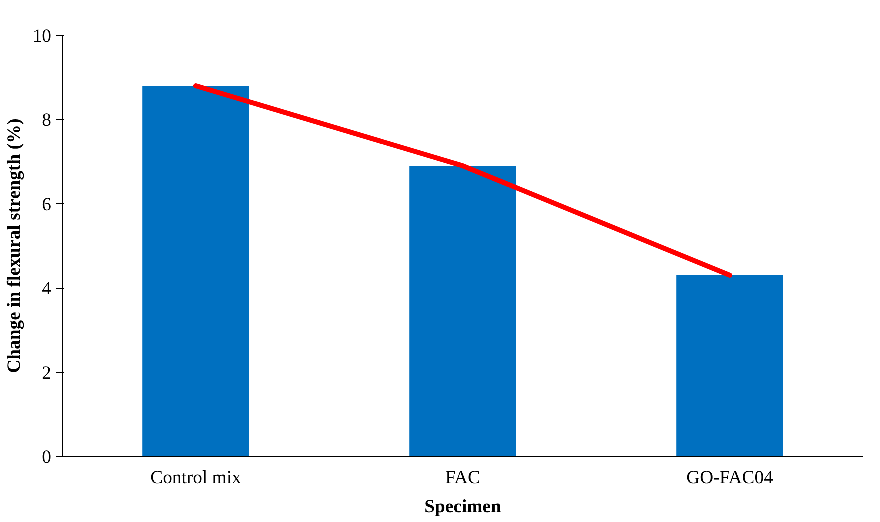 This screenshot has width=880, height=522. I want to click on y-tick-label: 8, so click(47, 121).